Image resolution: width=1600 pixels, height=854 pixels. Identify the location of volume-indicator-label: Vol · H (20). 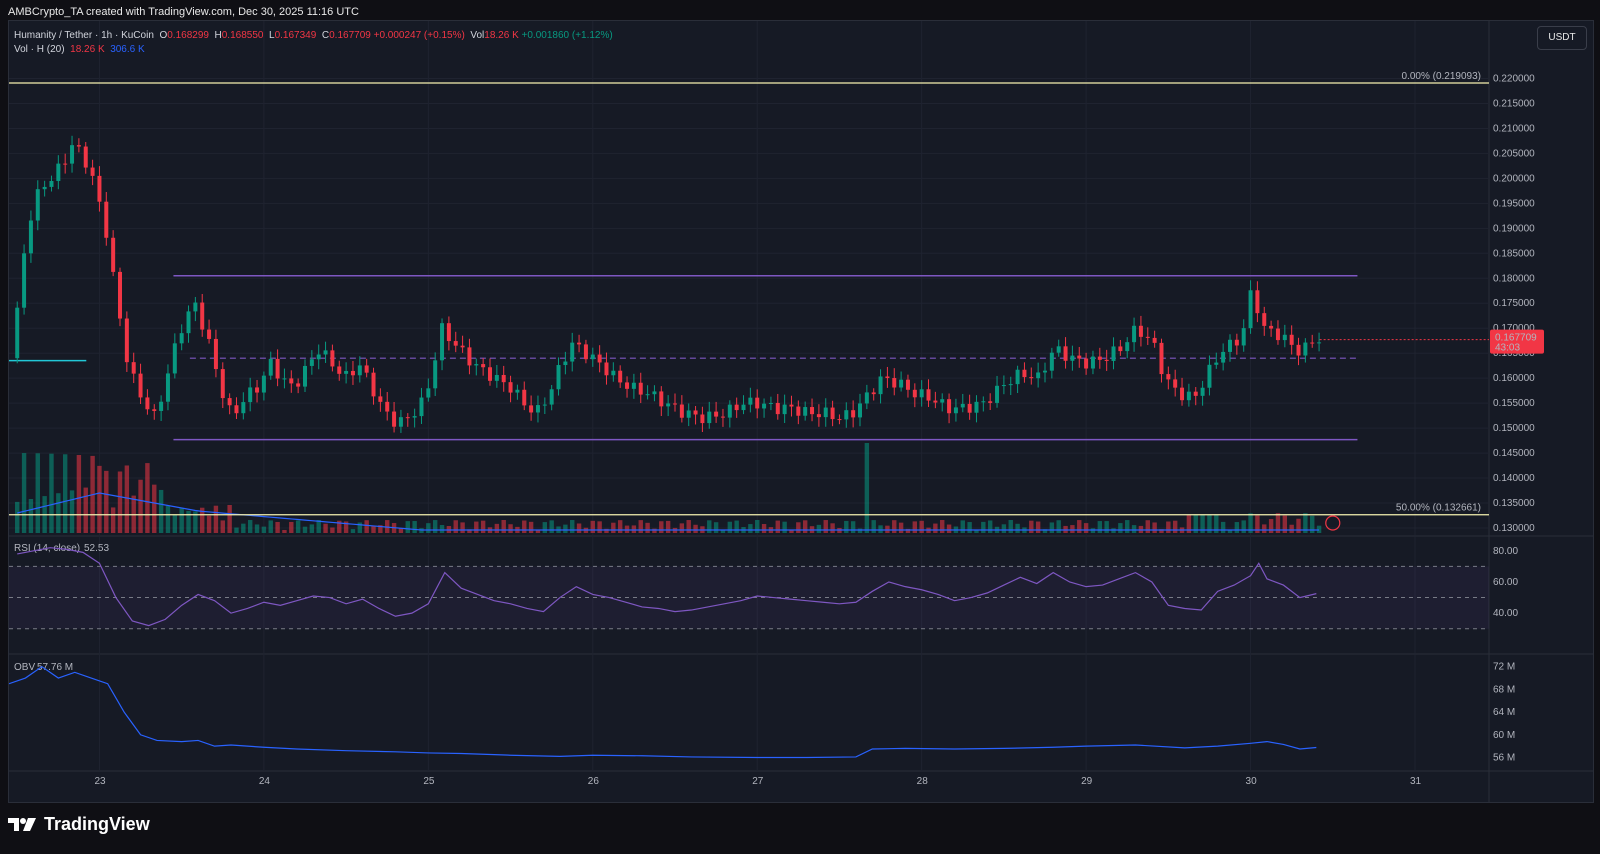
(39, 49).